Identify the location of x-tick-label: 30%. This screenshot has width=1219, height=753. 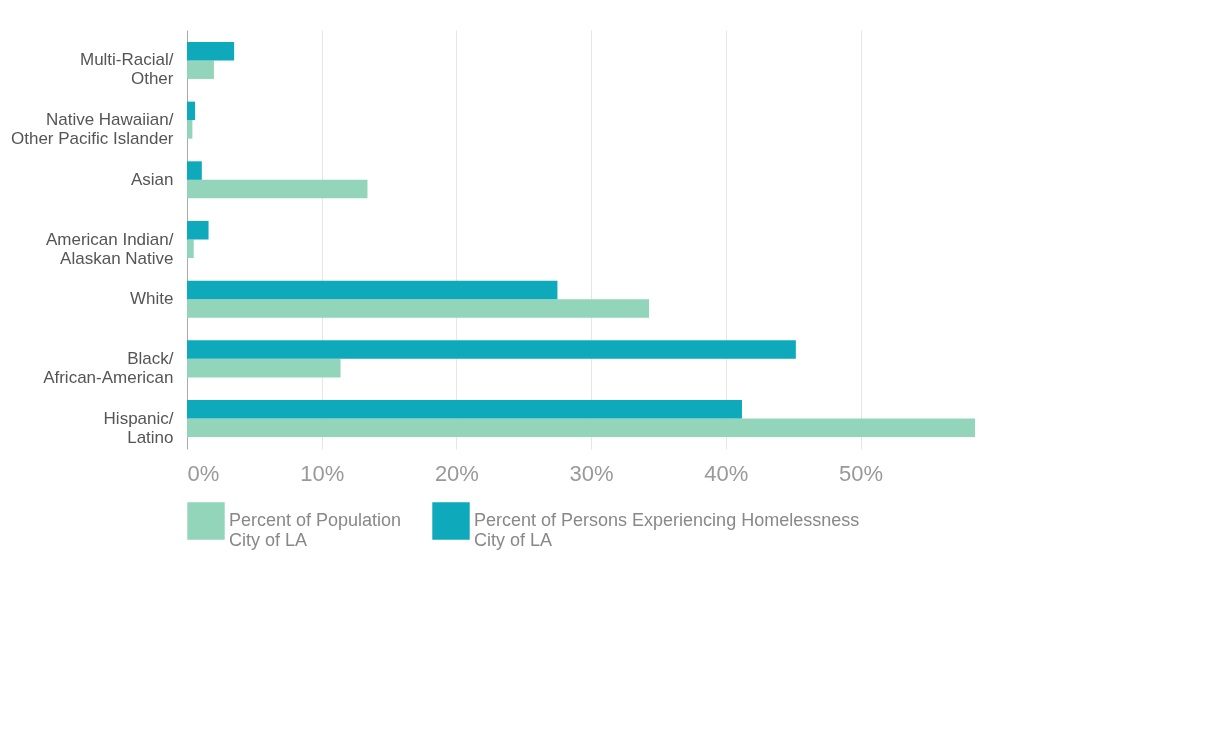
(591, 473).